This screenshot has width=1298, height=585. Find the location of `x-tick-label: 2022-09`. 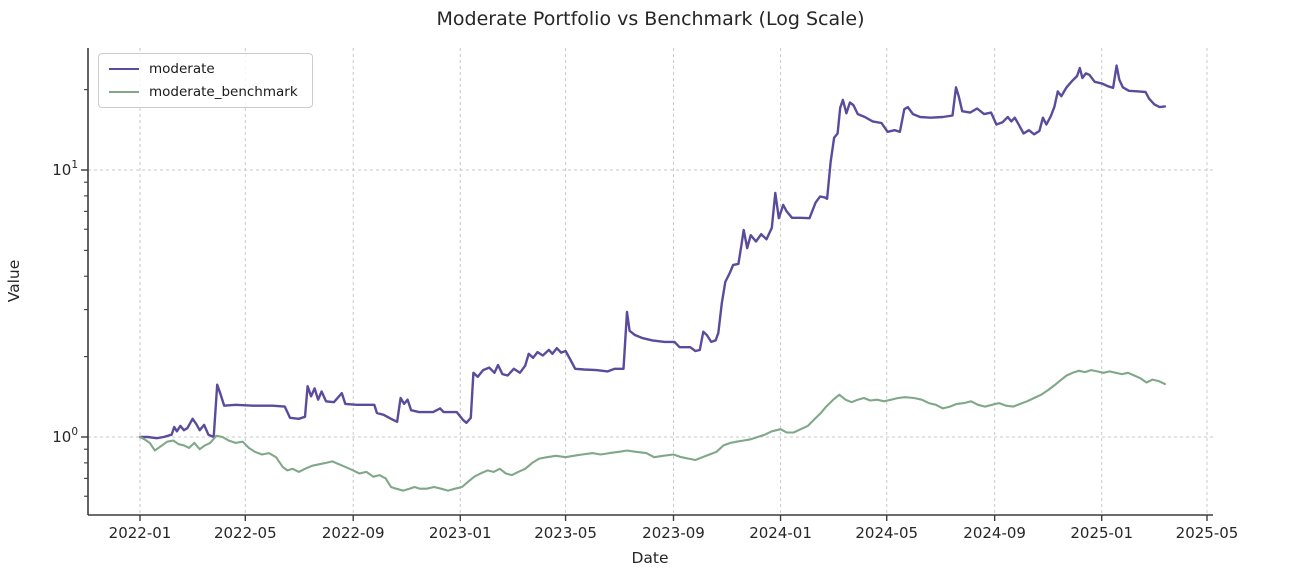

x-tick-label: 2022-09 is located at coordinates (353, 533).